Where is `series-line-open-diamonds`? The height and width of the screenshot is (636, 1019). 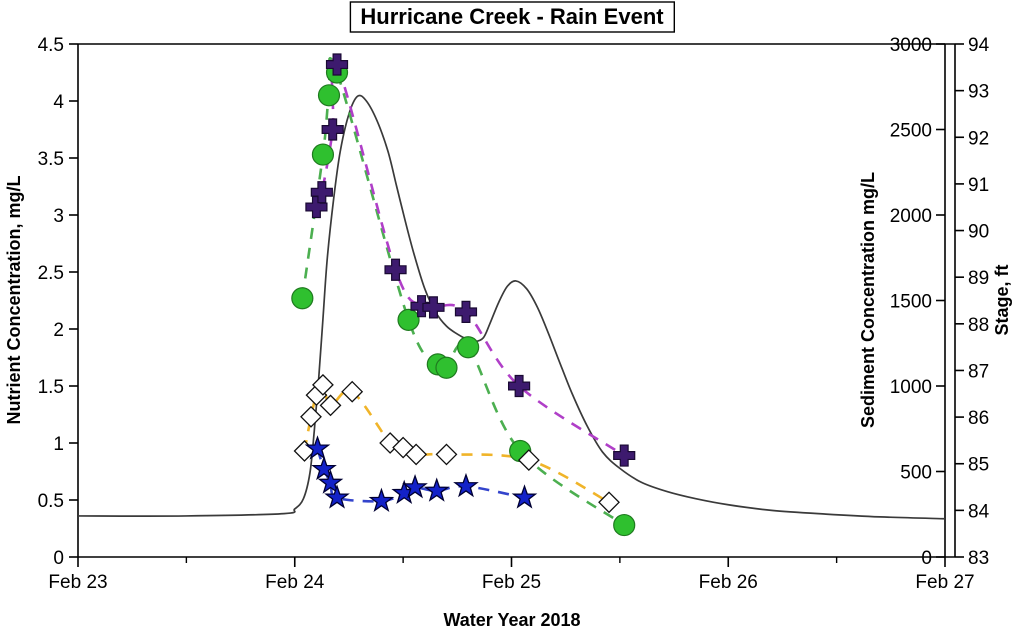
series-line-open-diamonds is located at coordinates (456, 443).